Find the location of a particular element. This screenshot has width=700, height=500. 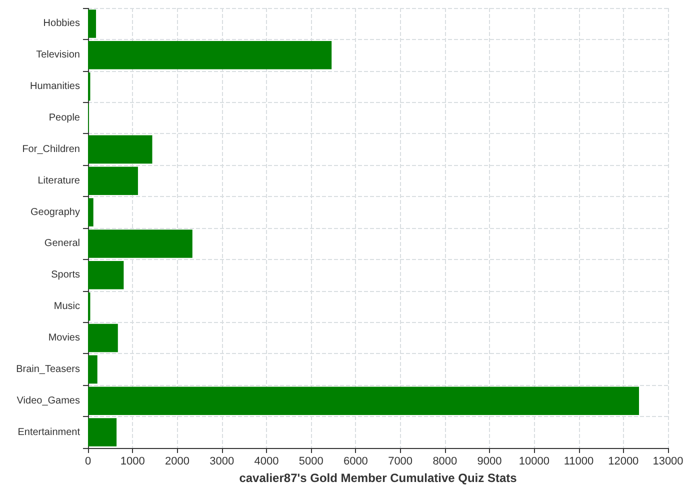

y-tick-label: For_Children is located at coordinates (51, 149).